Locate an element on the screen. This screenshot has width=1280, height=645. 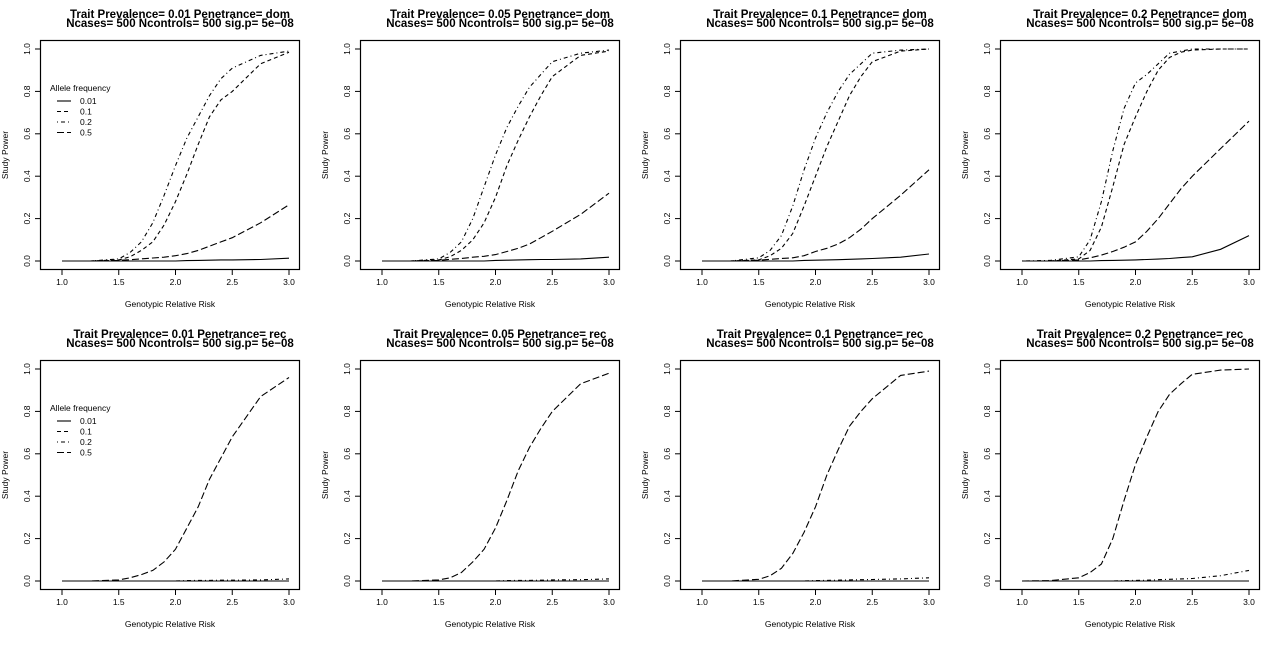
series-line-0.2 is located at coordinates (816, 155).